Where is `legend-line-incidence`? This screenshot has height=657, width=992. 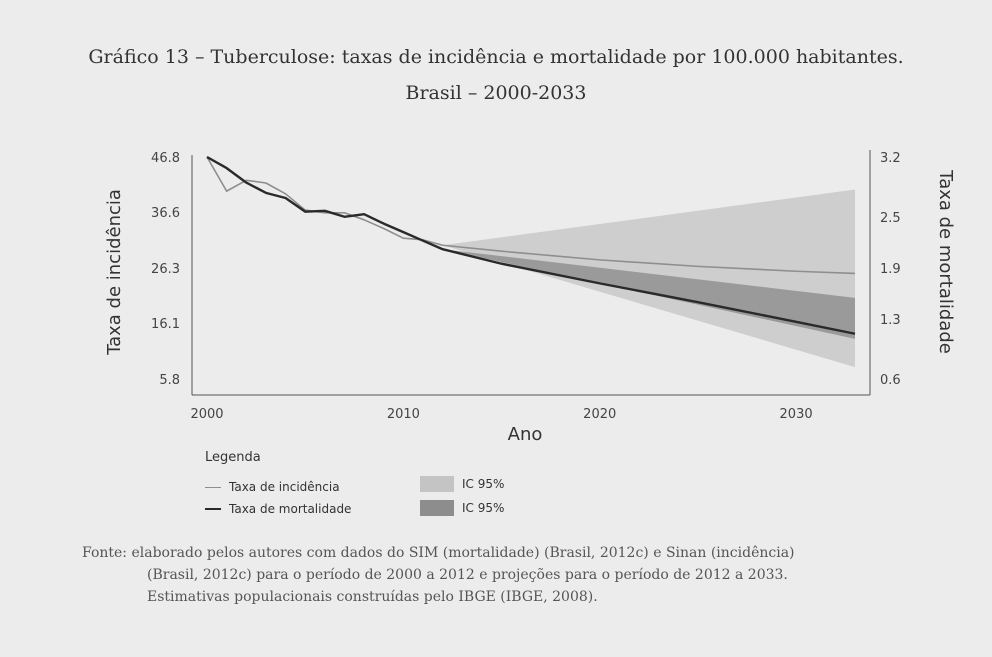
legend-line-incidence is located at coordinates (213, 487).